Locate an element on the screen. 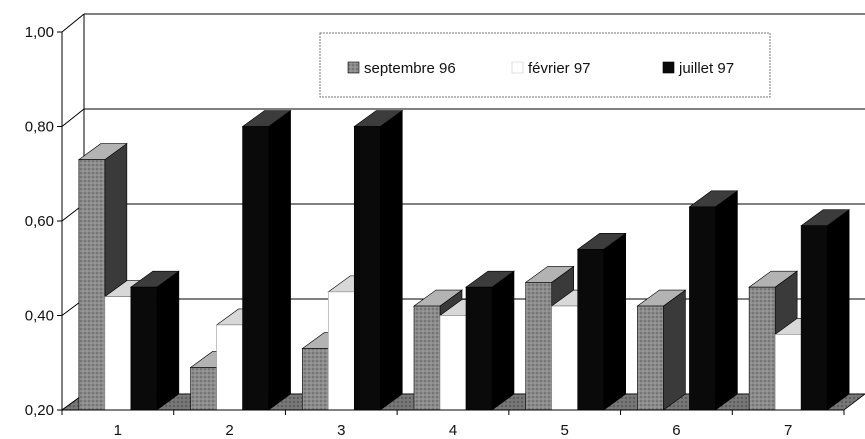 The height and width of the screenshot is (439, 865). y-tick-label: 0,20 is located at coordinates (39, 410).